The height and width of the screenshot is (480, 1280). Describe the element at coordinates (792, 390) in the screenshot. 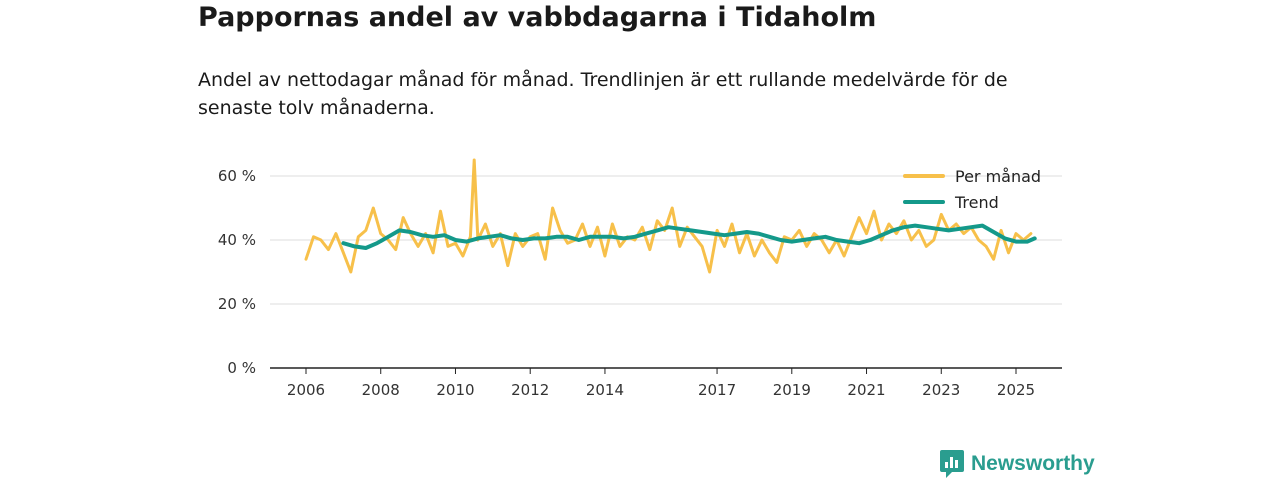

I see `x-tick-label: 2019` at that location.